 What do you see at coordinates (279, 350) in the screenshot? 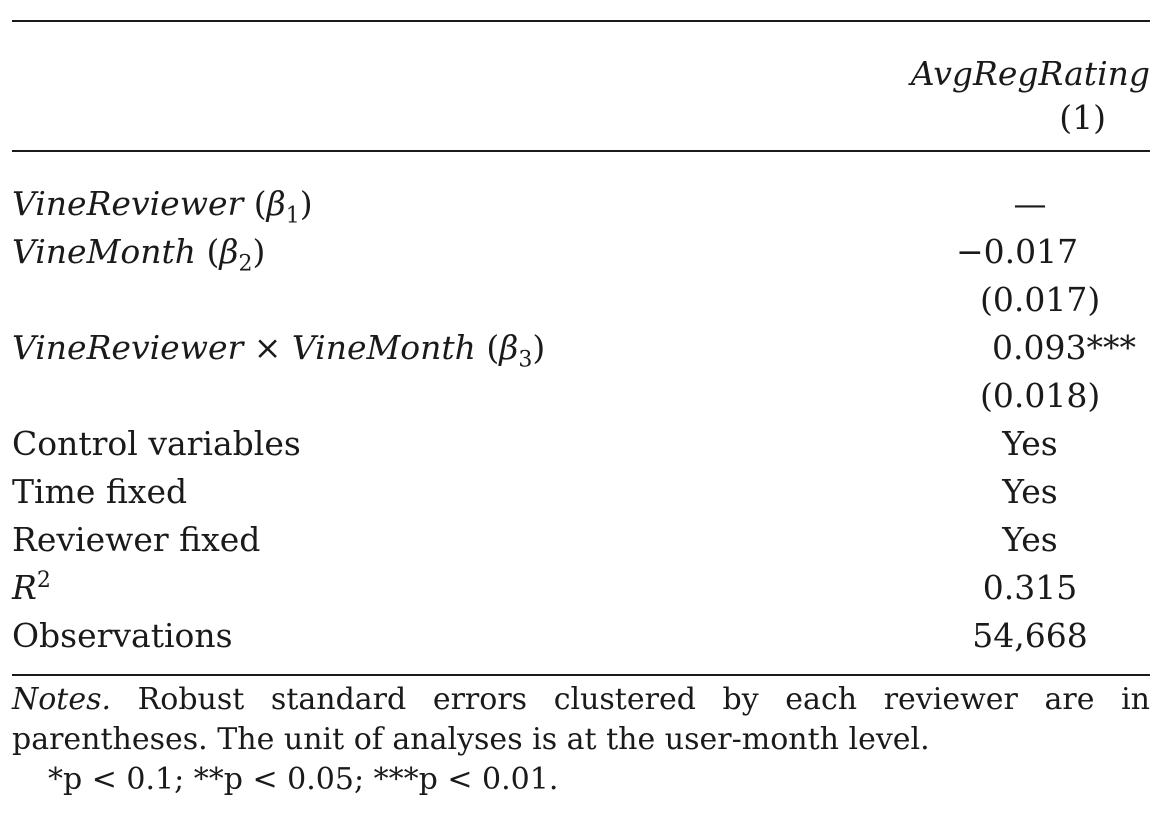
I see `row-label: VineReviewer × VineMonth (β3)` at bounding box center [279, 350].